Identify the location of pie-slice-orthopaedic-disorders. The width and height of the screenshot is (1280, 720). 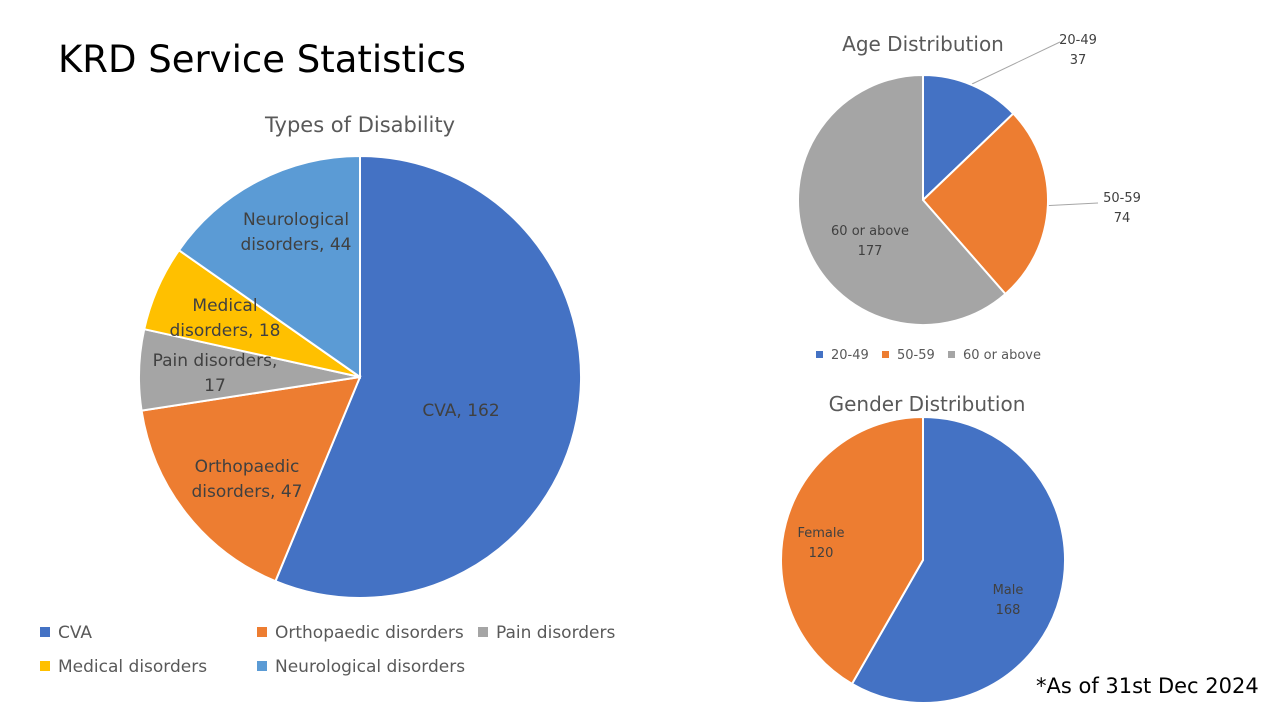
(251, 479).